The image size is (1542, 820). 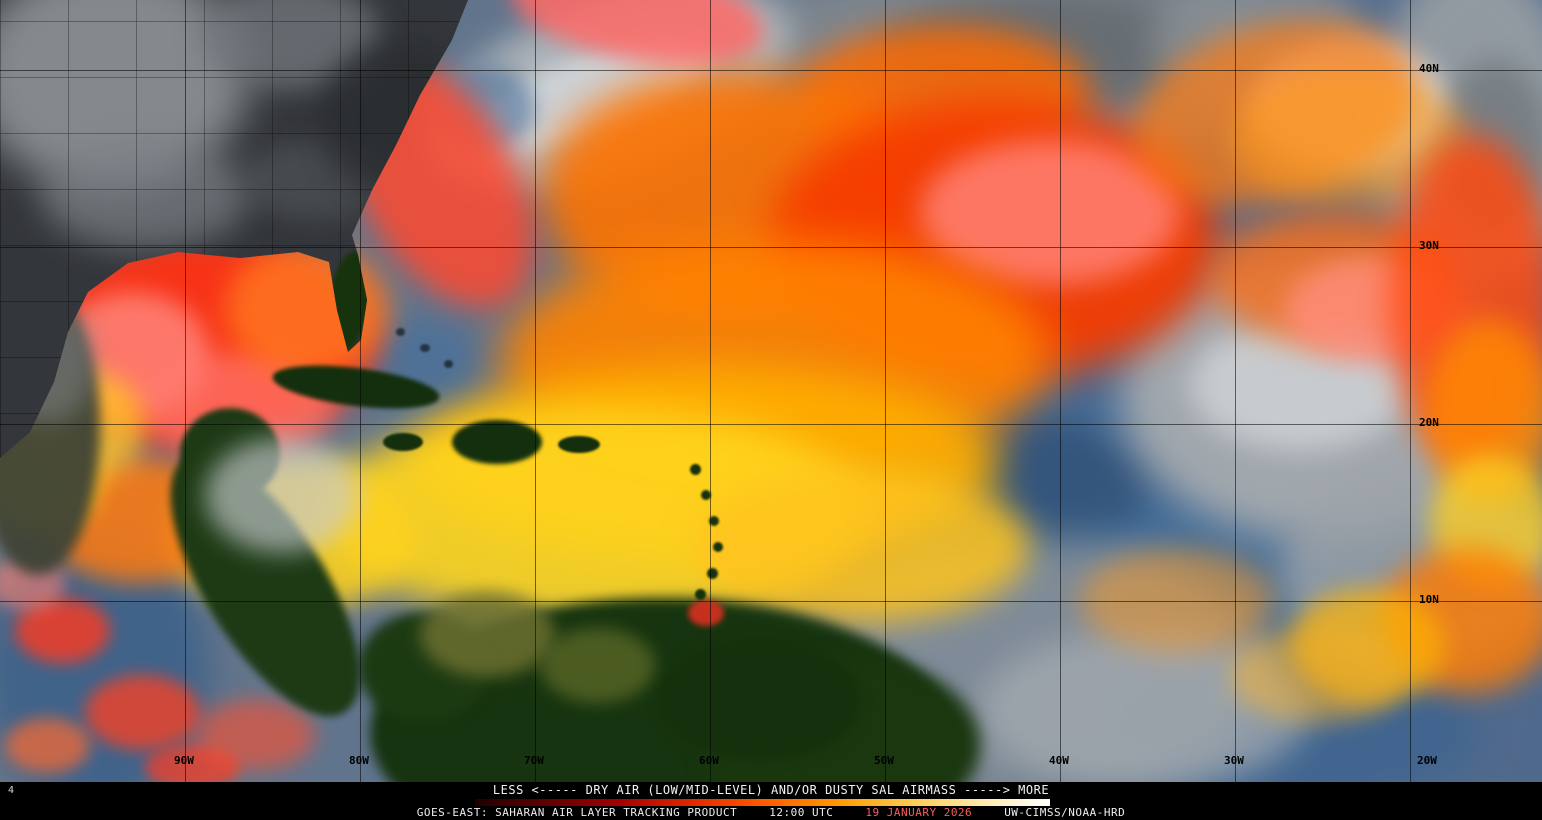 What do you see at coordinates (1059, 760) in the screenshot?
I see `lon-label: 40W` at bounding box center [1059, 760].